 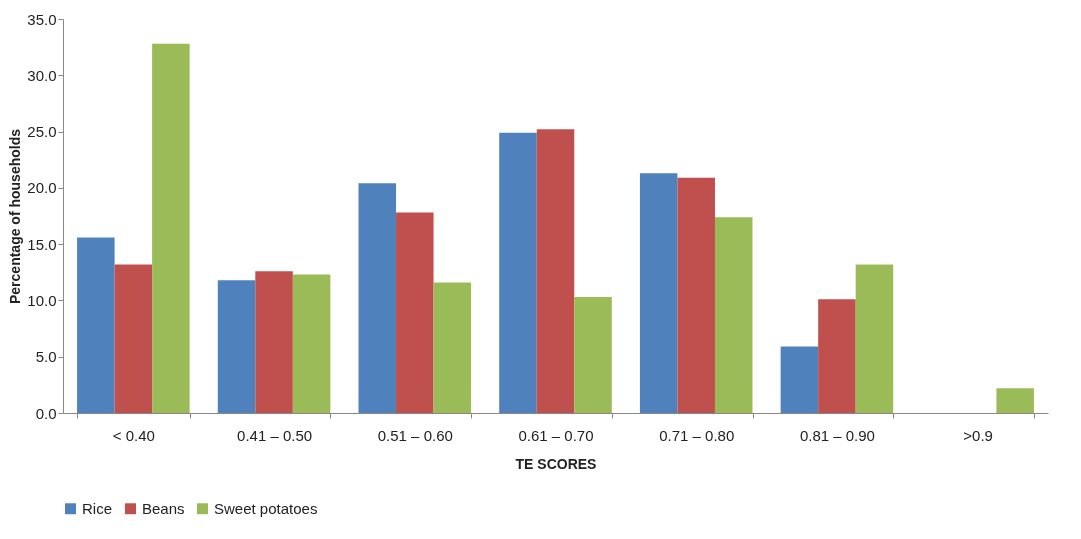 What do you see at coordinates (837, 435) in the screenshot?
I see `x-tick-label: 0.81 – 0.90` at bounding box center [837, 435].